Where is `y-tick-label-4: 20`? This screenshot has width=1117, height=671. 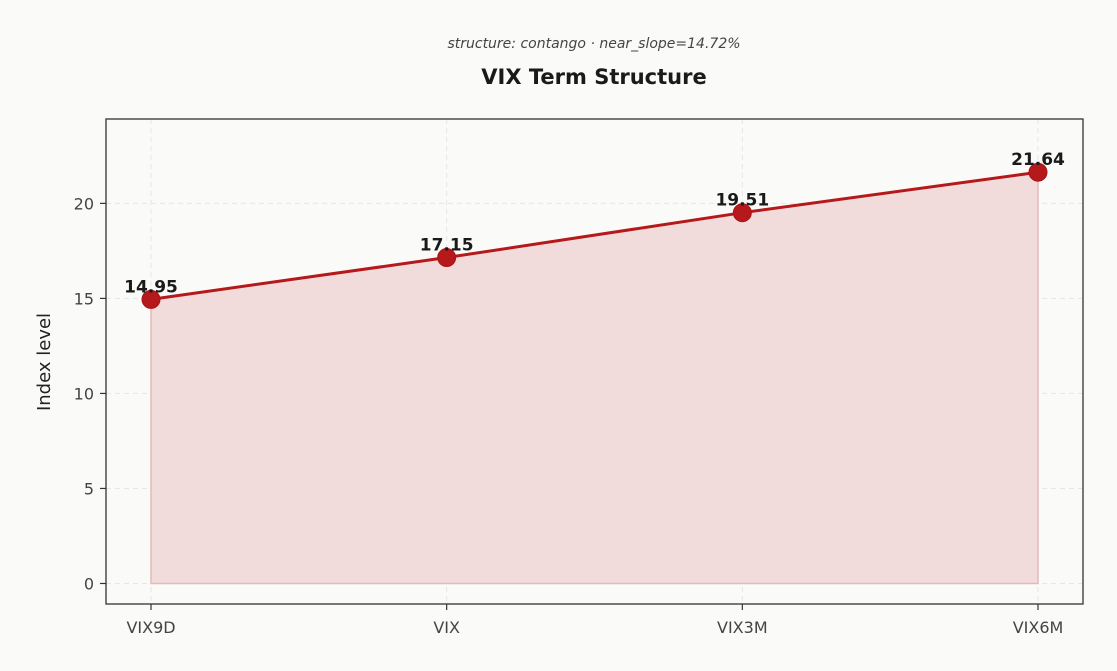 y-tick-label-4: 20 is located at coordinates (84, 203).